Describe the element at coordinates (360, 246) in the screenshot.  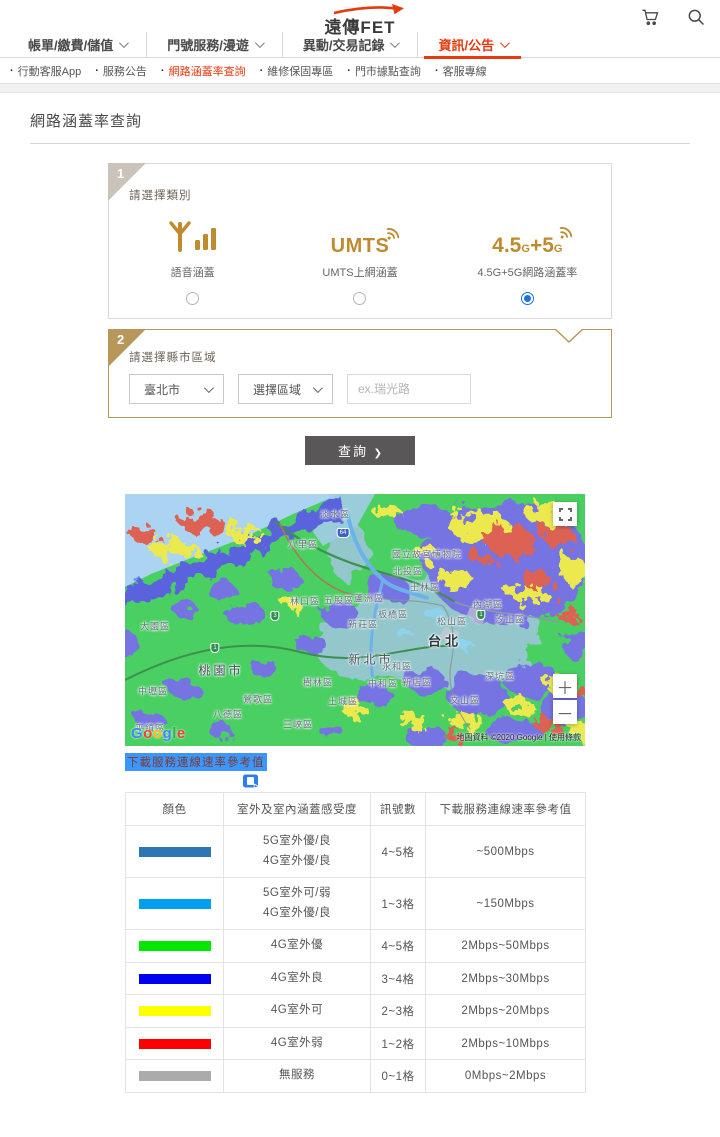
I see `umts-icon: UMTS` at that location.